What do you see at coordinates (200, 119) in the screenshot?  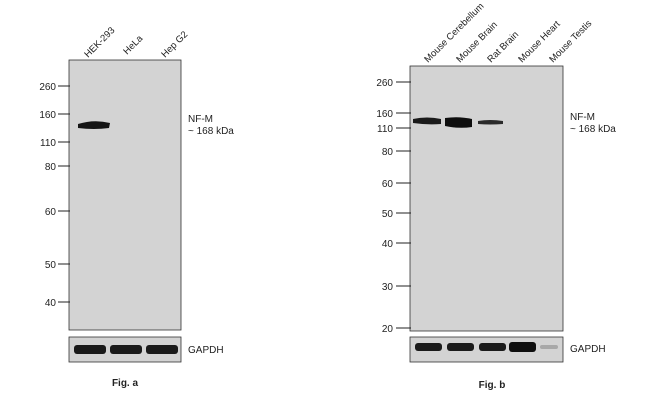 I see `target-label-a: NF-M` at bounding box center [200, 119].